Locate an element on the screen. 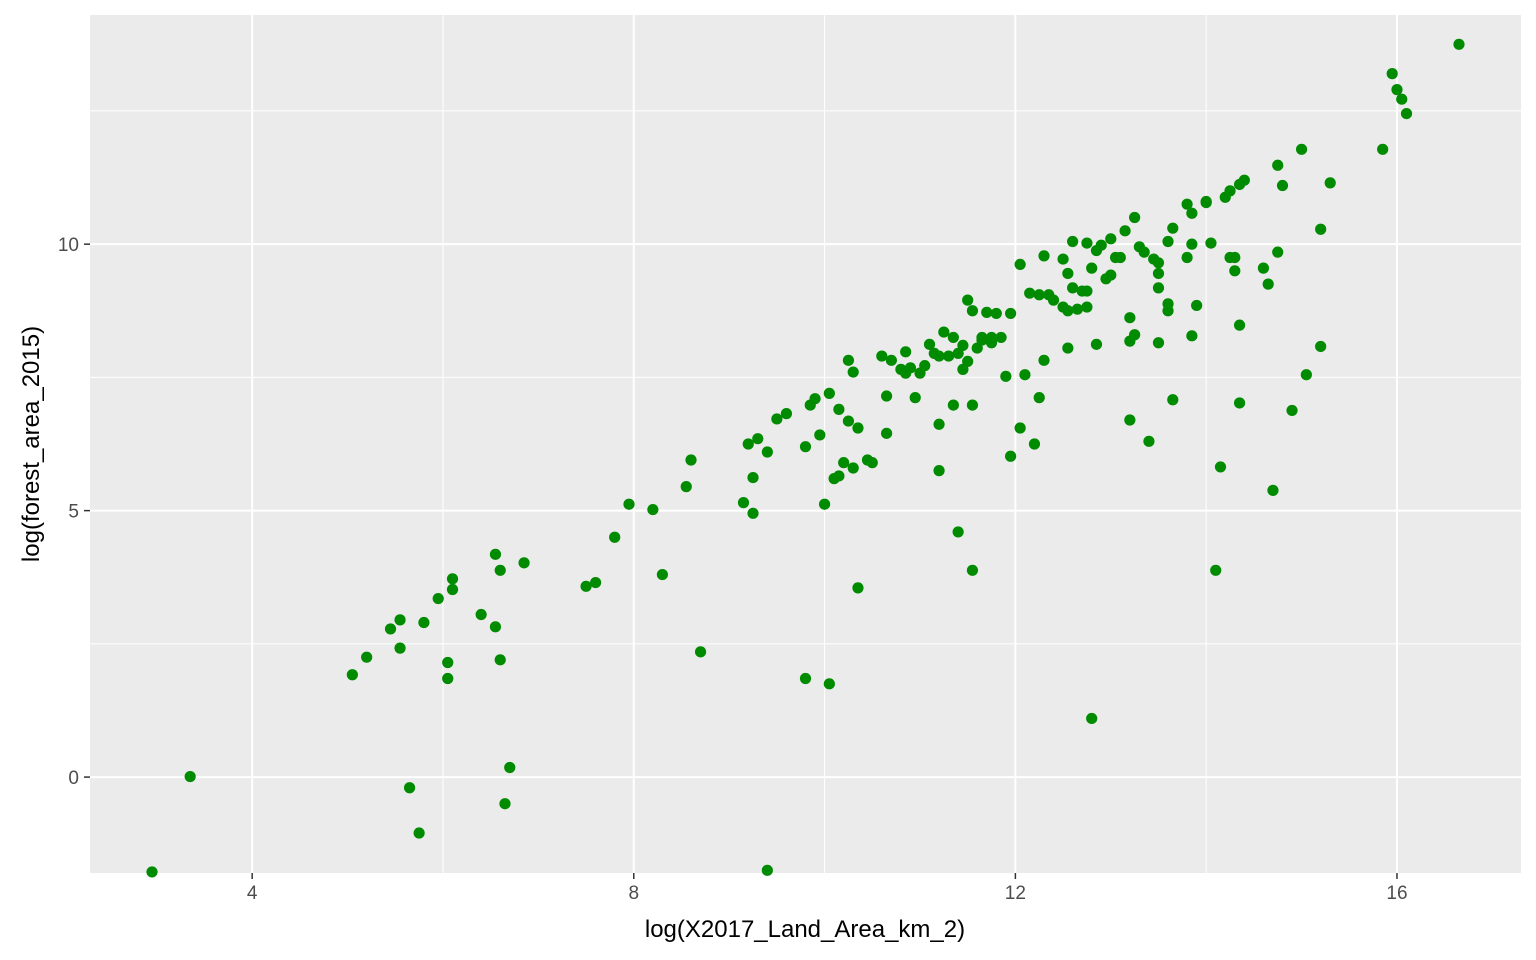 This screenshot has height=960, width=1536. x-tick-label: 8 is located at coordinates (633, 893).